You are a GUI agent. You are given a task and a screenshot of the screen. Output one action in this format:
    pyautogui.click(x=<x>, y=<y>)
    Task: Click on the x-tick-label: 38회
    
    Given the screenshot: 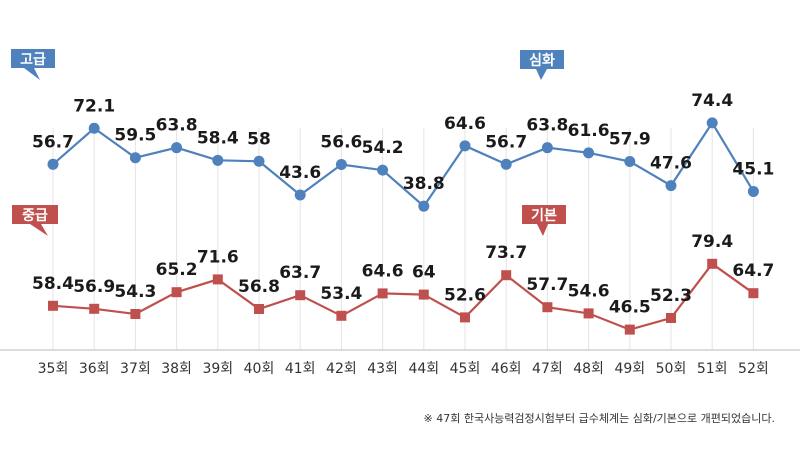 What is the action you would take?
    pyautogui.click(x=176, y=369)
    